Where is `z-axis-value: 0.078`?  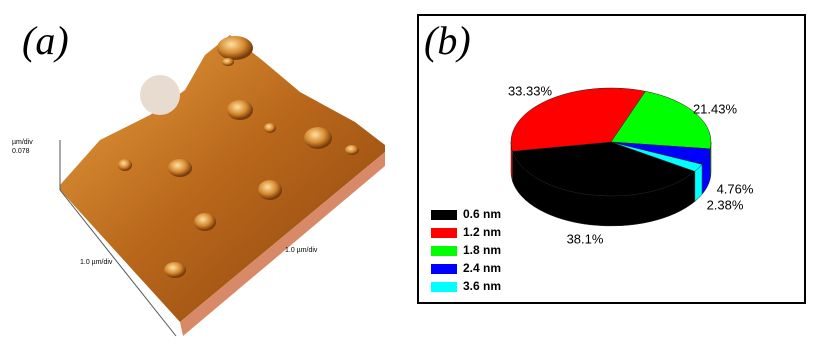 z-axis-value: 0.078 is located at coordinates (21, 151).